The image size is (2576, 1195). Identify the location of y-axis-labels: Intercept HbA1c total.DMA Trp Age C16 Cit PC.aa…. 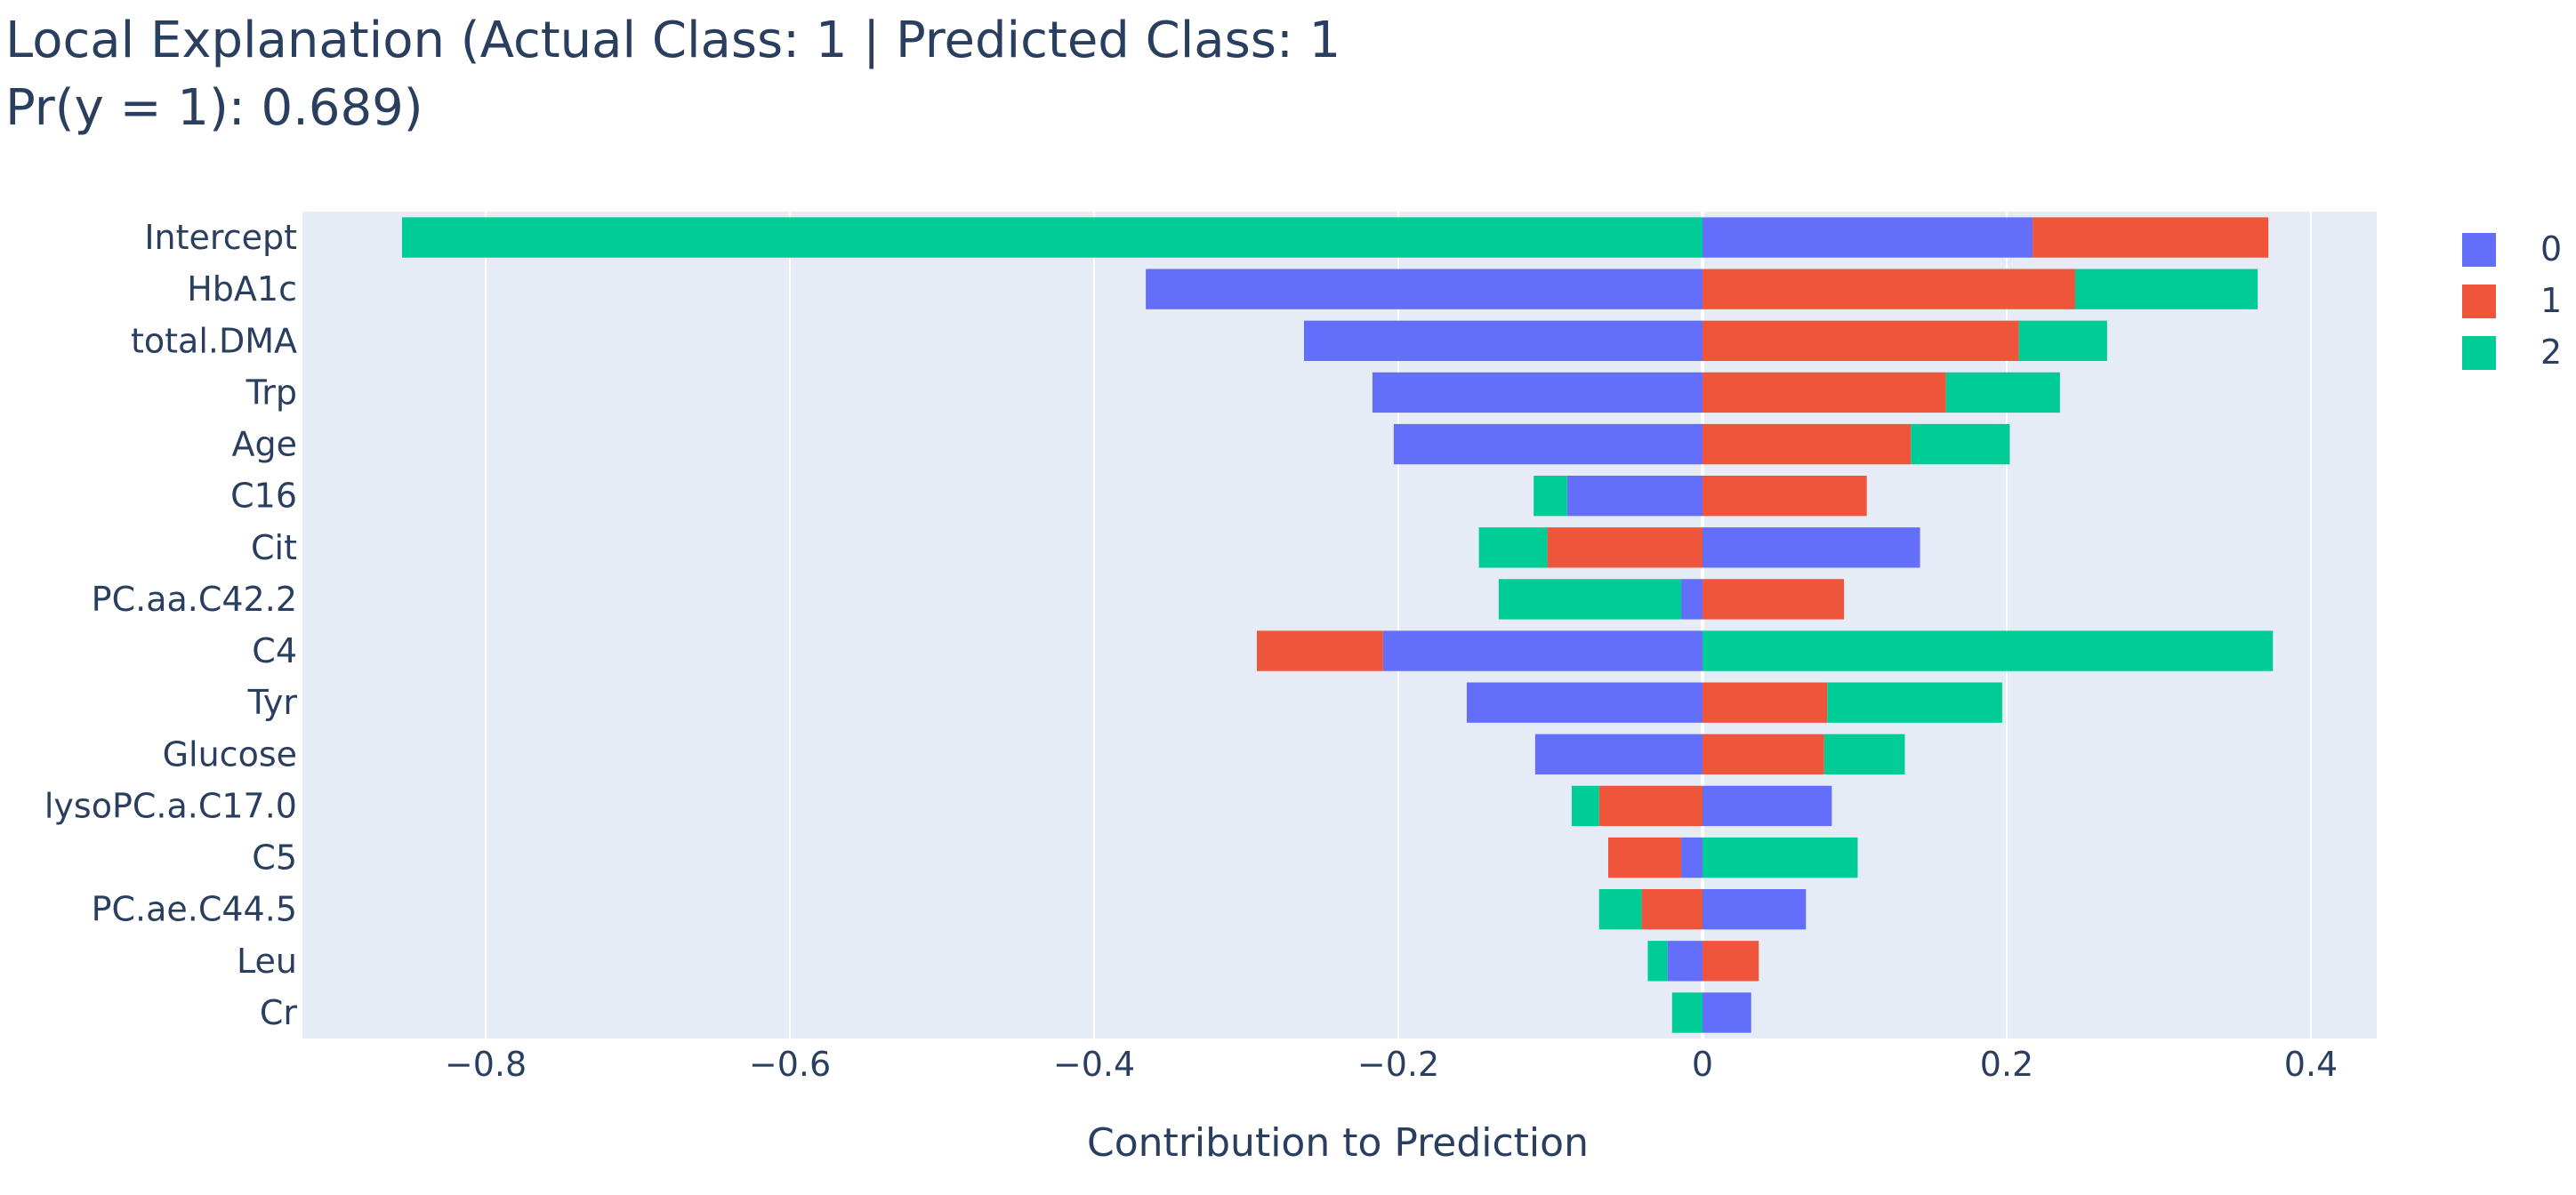
(171, 625).